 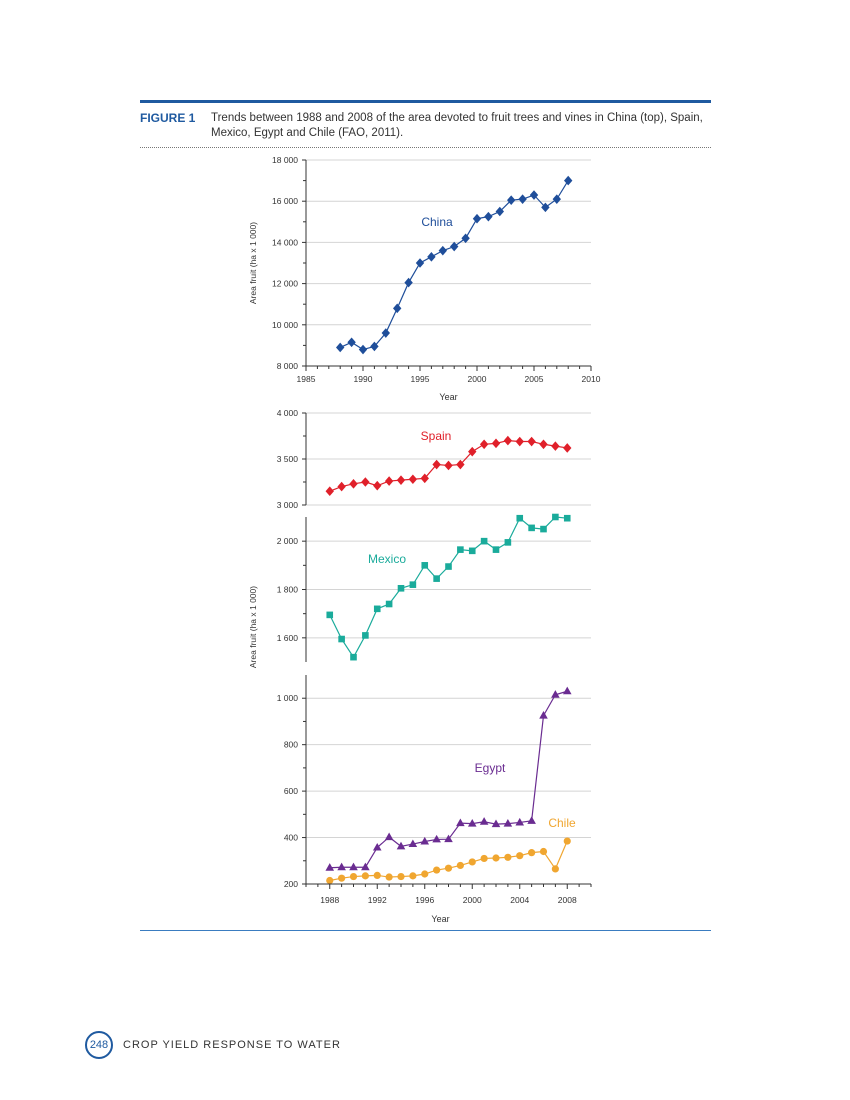 What do you see at coordinates (591, 379) in the screenshot?
I see `x-tick-label: 2010` at bounding box center [591, 379].